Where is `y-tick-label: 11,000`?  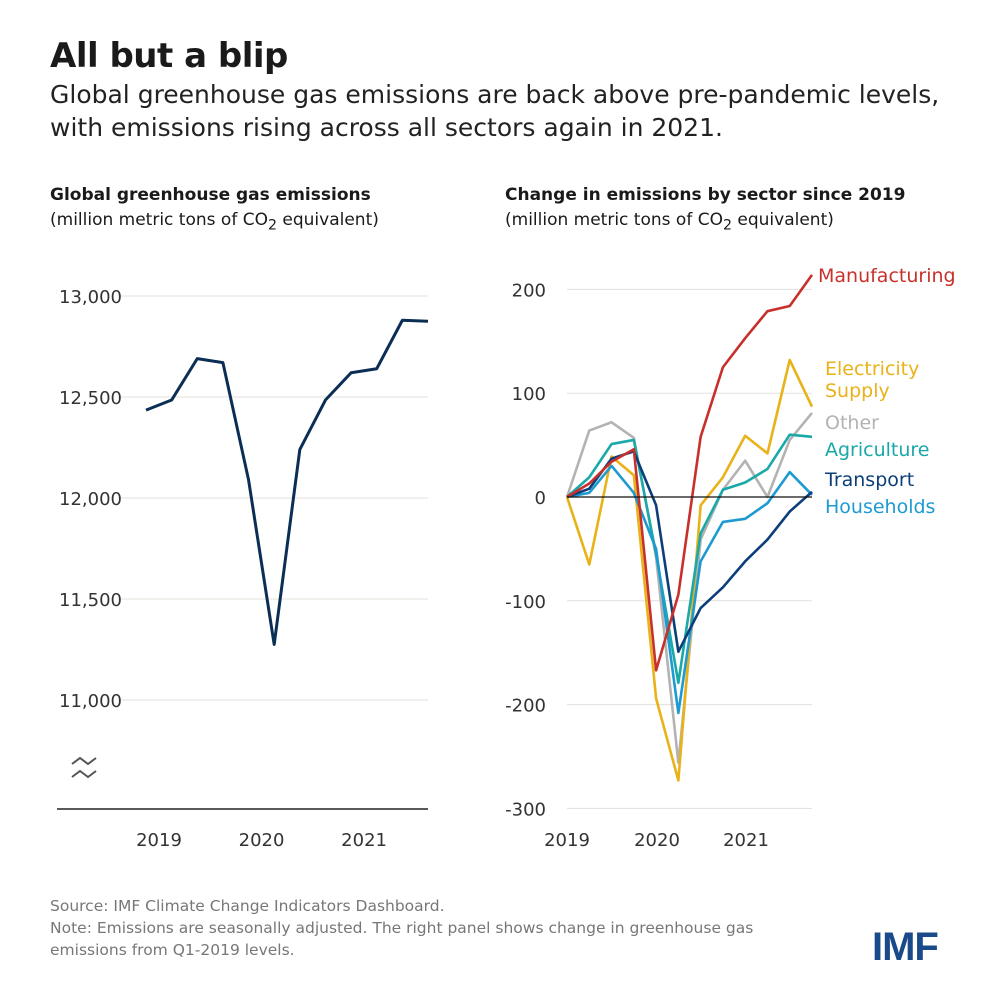
y-tick-label: 11,000 is located at coordinates (90, 701).